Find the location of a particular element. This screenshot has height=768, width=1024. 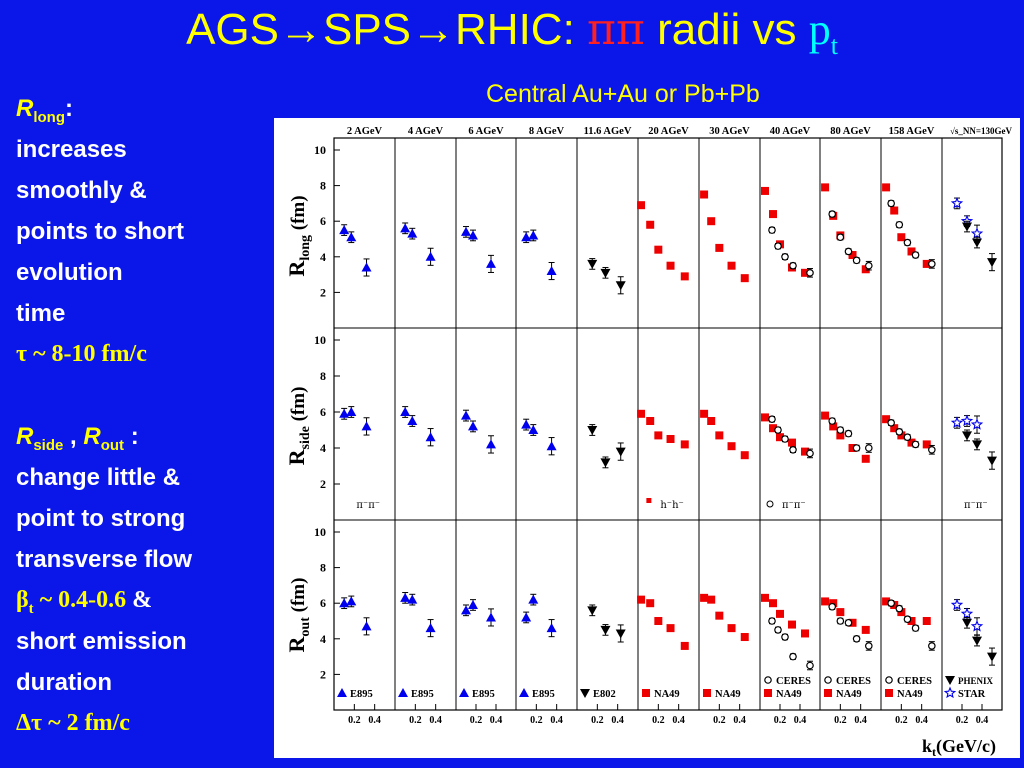

panel-label: 20 AGeV is located at coordinates (668, 131).